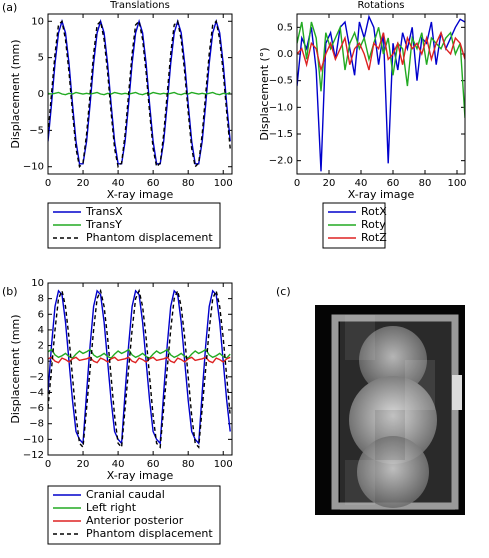 The height and width of the screenshot is (558, 489). What do you see at coordinates (139, 5) in the screenshot?
I see `chart-title: Translations` at bounding box center [139, 5].